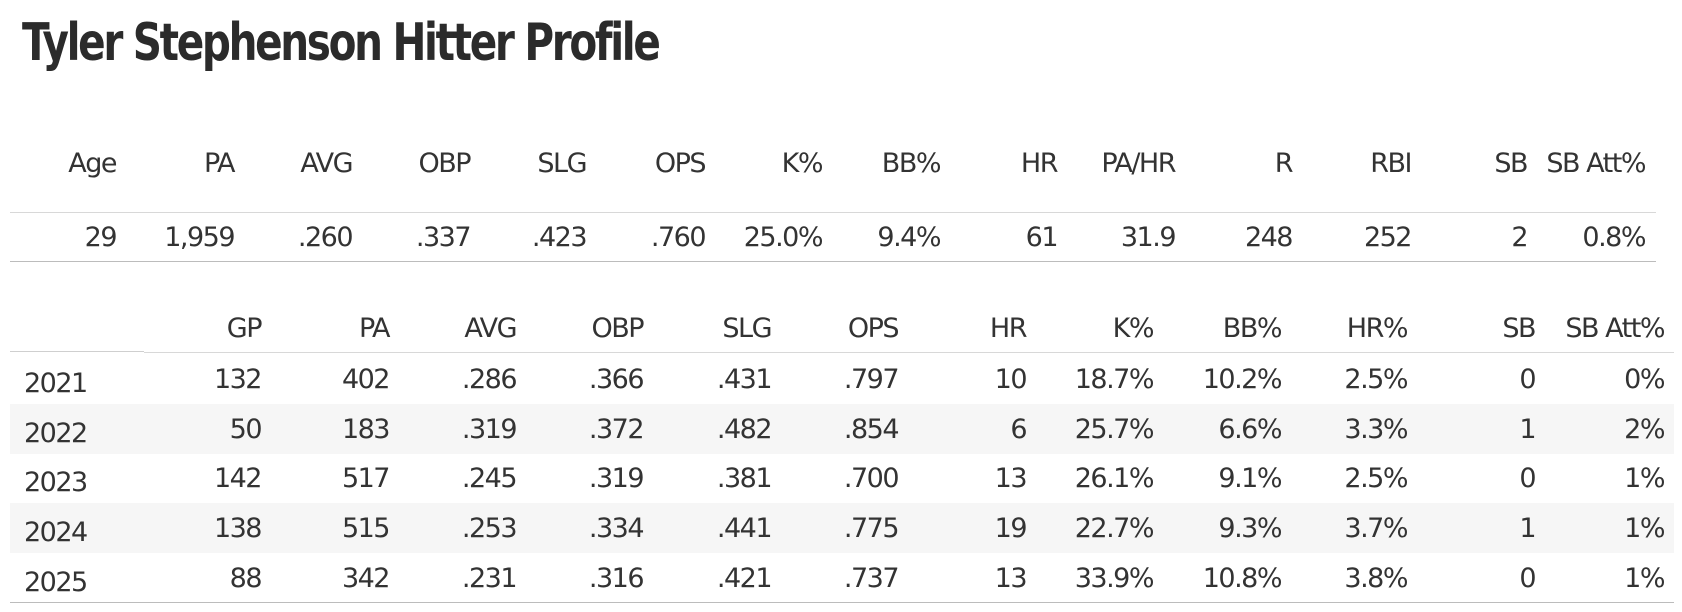  Describe the element at coordinates (1644, 379) in the screenshot. I see `season-cell-sb-att-pct: 0%` at that location.